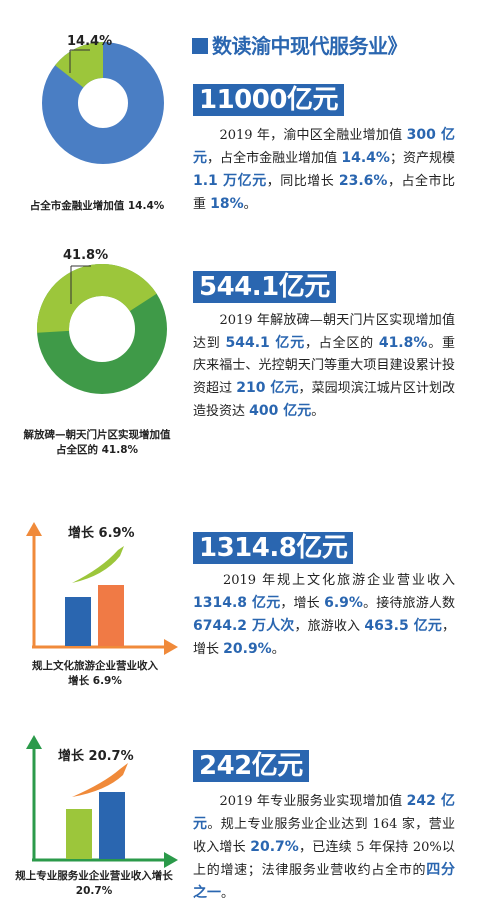 The image size is (479, 918). I want to click on page-title: 数读渝中现代服务业》, so click(300, 44).